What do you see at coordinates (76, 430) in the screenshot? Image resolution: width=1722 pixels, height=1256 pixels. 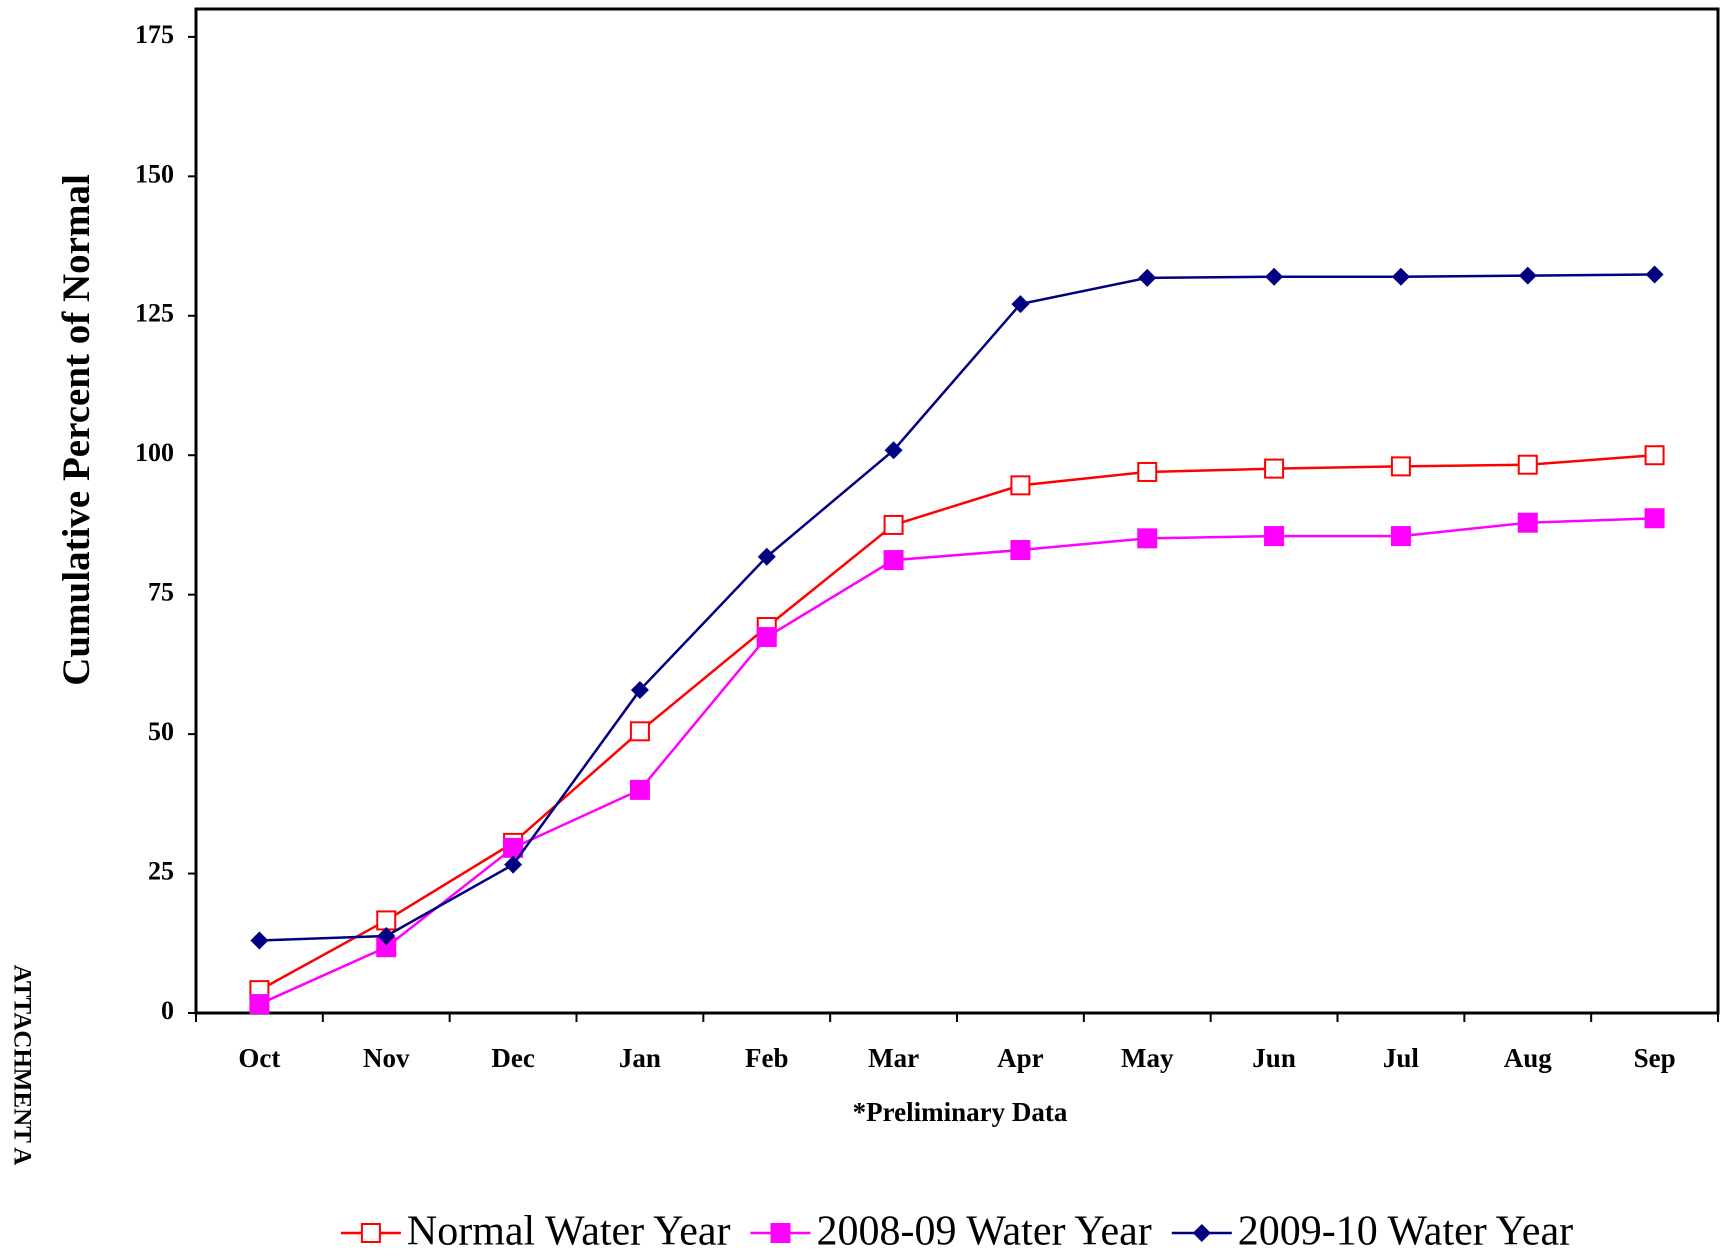 I see `y-axis-label: Cumulative Percent of Normal` at bounding box center [76, 430].